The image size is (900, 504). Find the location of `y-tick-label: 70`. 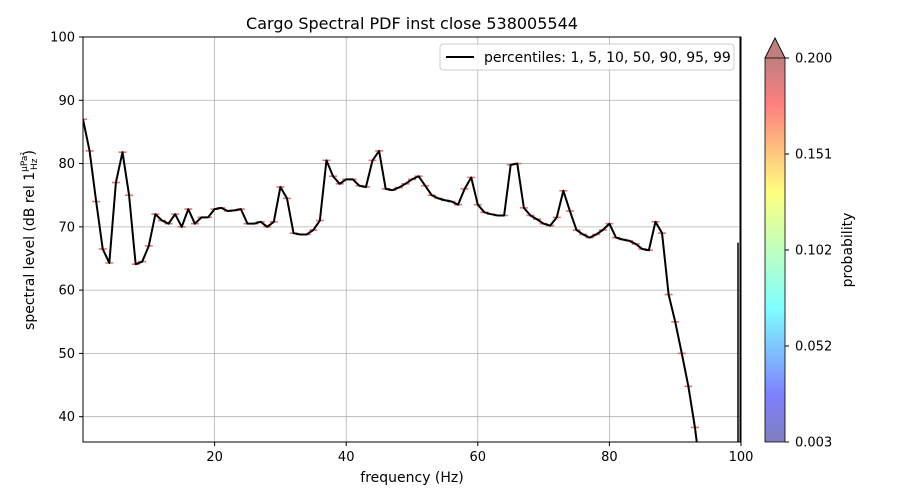

y-tick-label: 70 is located at coordinates (66, 227).